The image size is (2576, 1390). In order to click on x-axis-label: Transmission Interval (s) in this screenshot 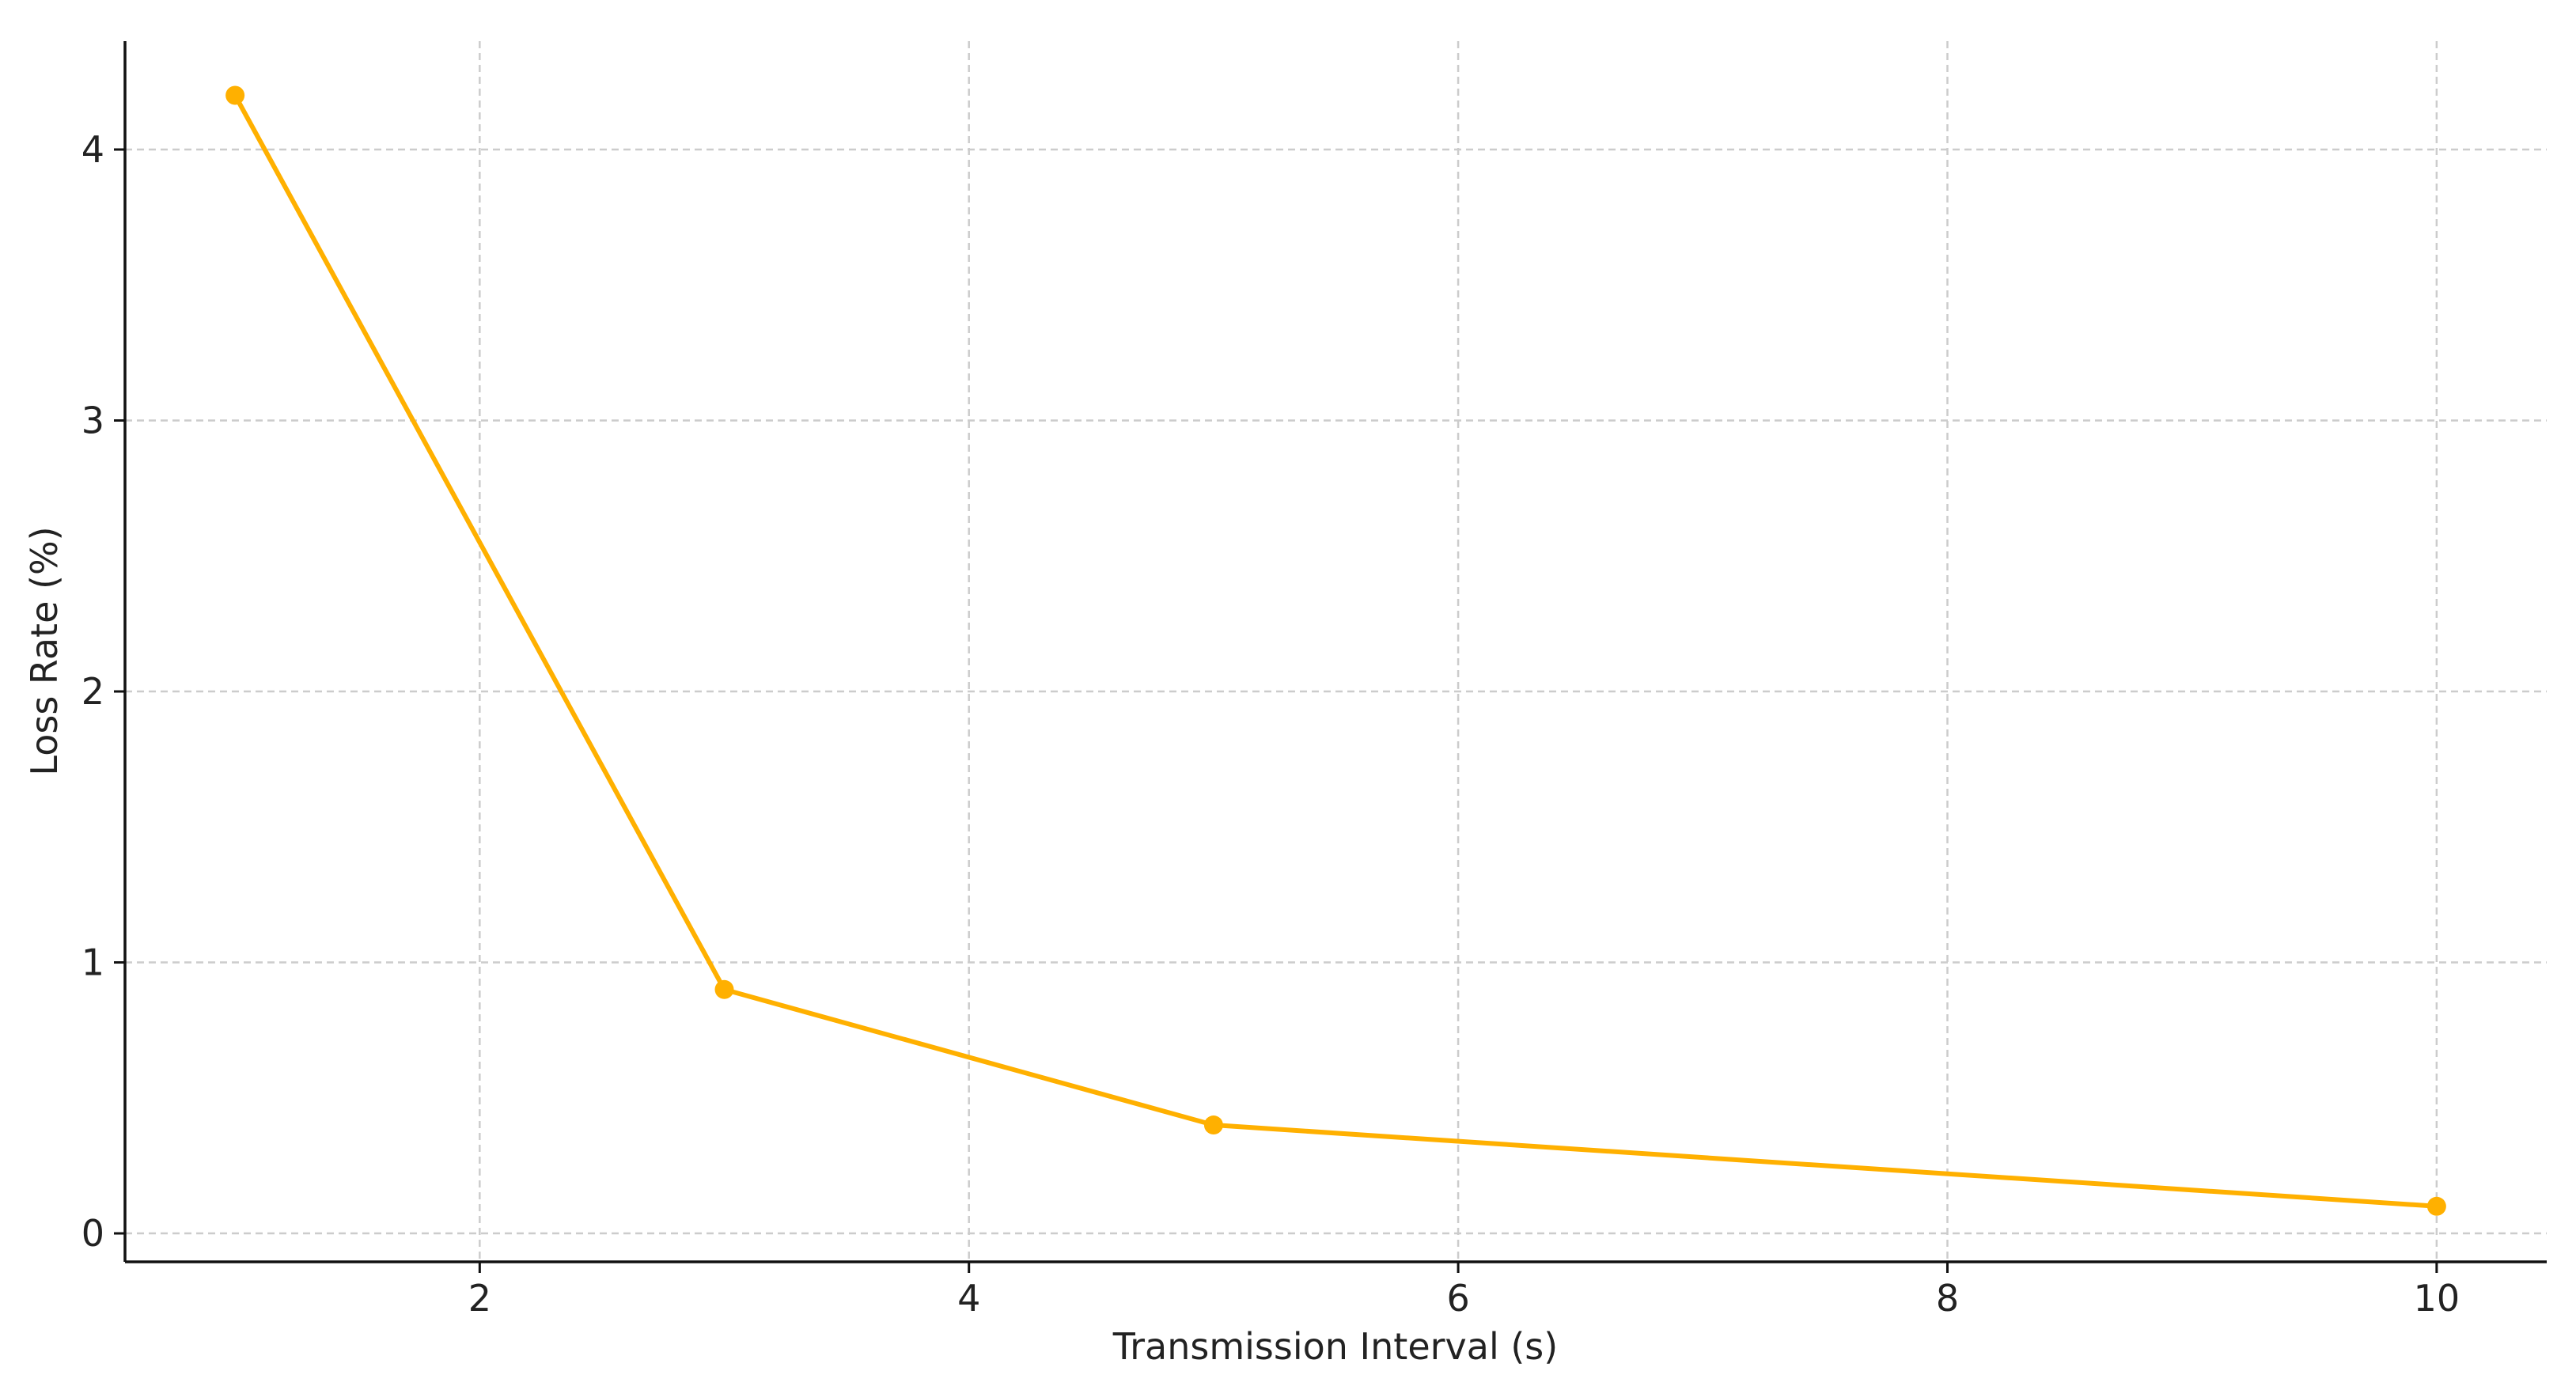, I will do `click(1335, 1346)`.